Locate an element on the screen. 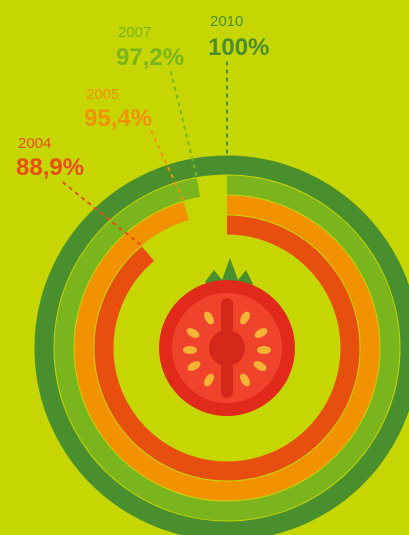 Image resolution: width=409 pixels, height=535 pixels. leader-line-2007 is located at coordinates (183, 122).